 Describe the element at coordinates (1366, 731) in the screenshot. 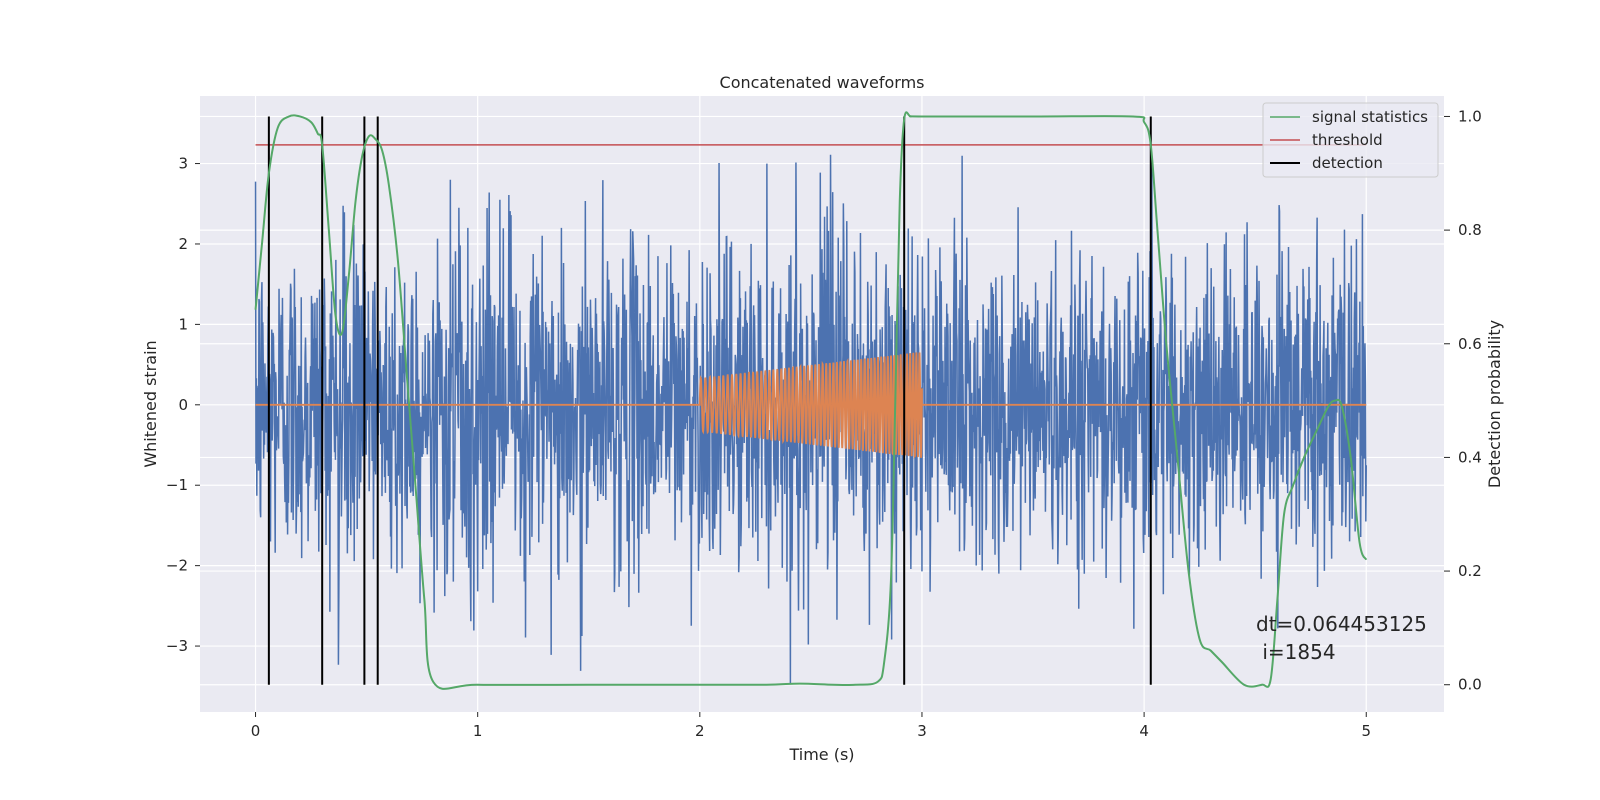

I see `x-tick-label: 5` at that location.